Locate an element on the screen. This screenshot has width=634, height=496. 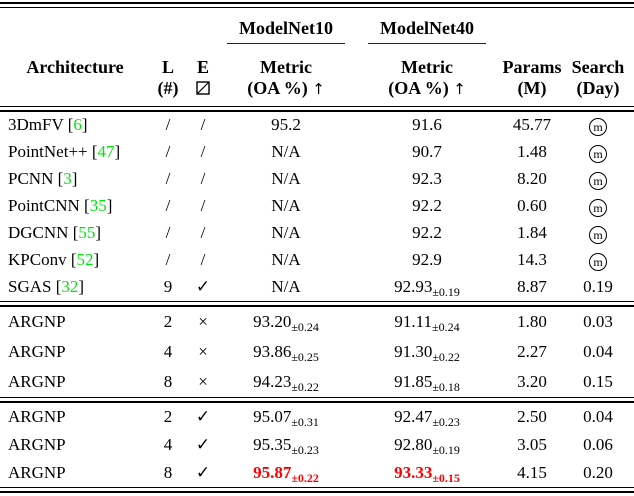
layers-cell: 2 is located at coordinates (168, 416).